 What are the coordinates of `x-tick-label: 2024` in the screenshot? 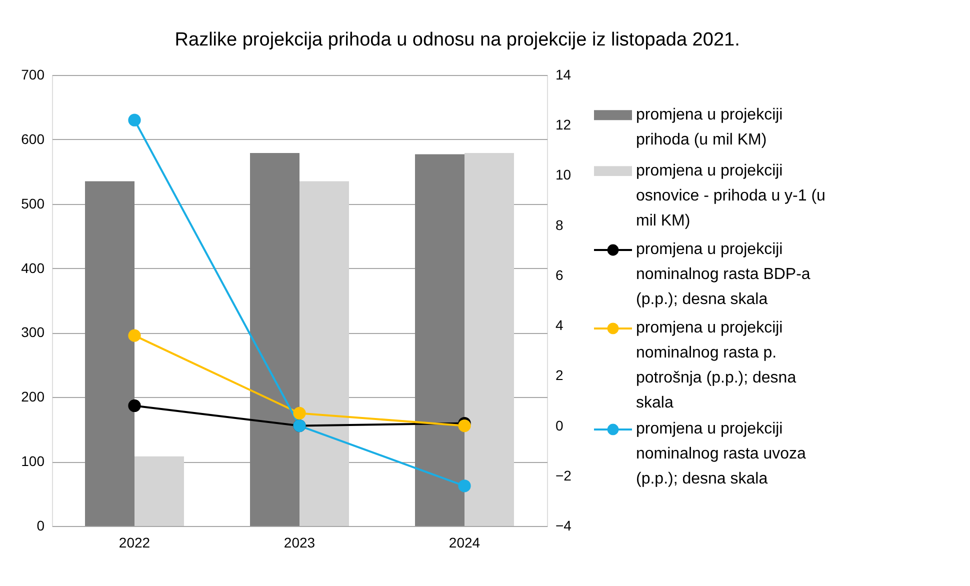 It's located at (464, 542).